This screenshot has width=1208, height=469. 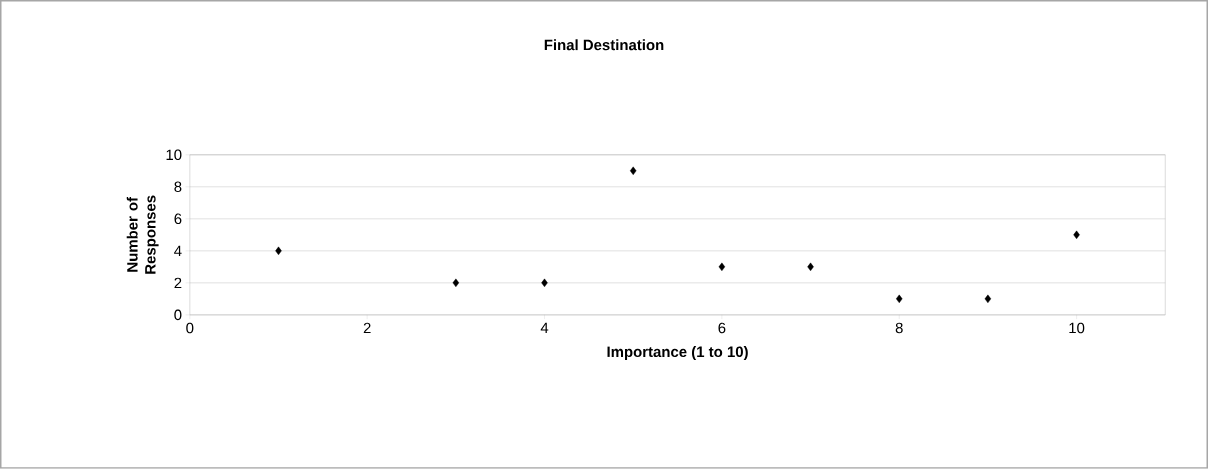 What do you see at coordinates (178, 187) in the screenshot?
I see `y-tick-label: 8` at bounding box center [178, 187].